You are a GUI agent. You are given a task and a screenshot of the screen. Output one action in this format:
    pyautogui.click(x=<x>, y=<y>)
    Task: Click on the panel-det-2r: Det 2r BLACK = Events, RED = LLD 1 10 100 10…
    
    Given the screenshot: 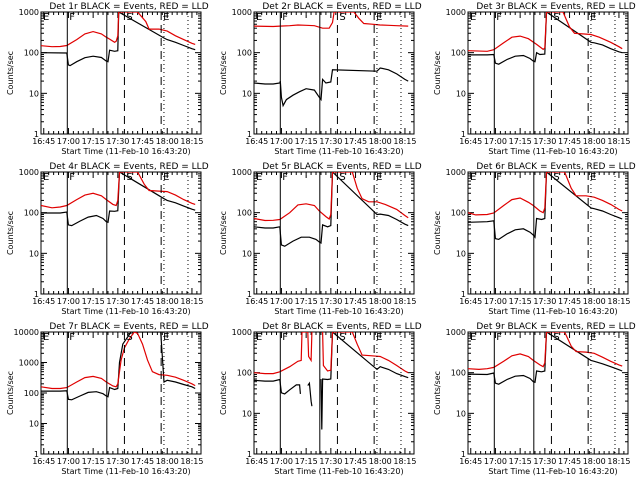 What is the action you would take?
    pyautogui.click(x=320, y=79)
    